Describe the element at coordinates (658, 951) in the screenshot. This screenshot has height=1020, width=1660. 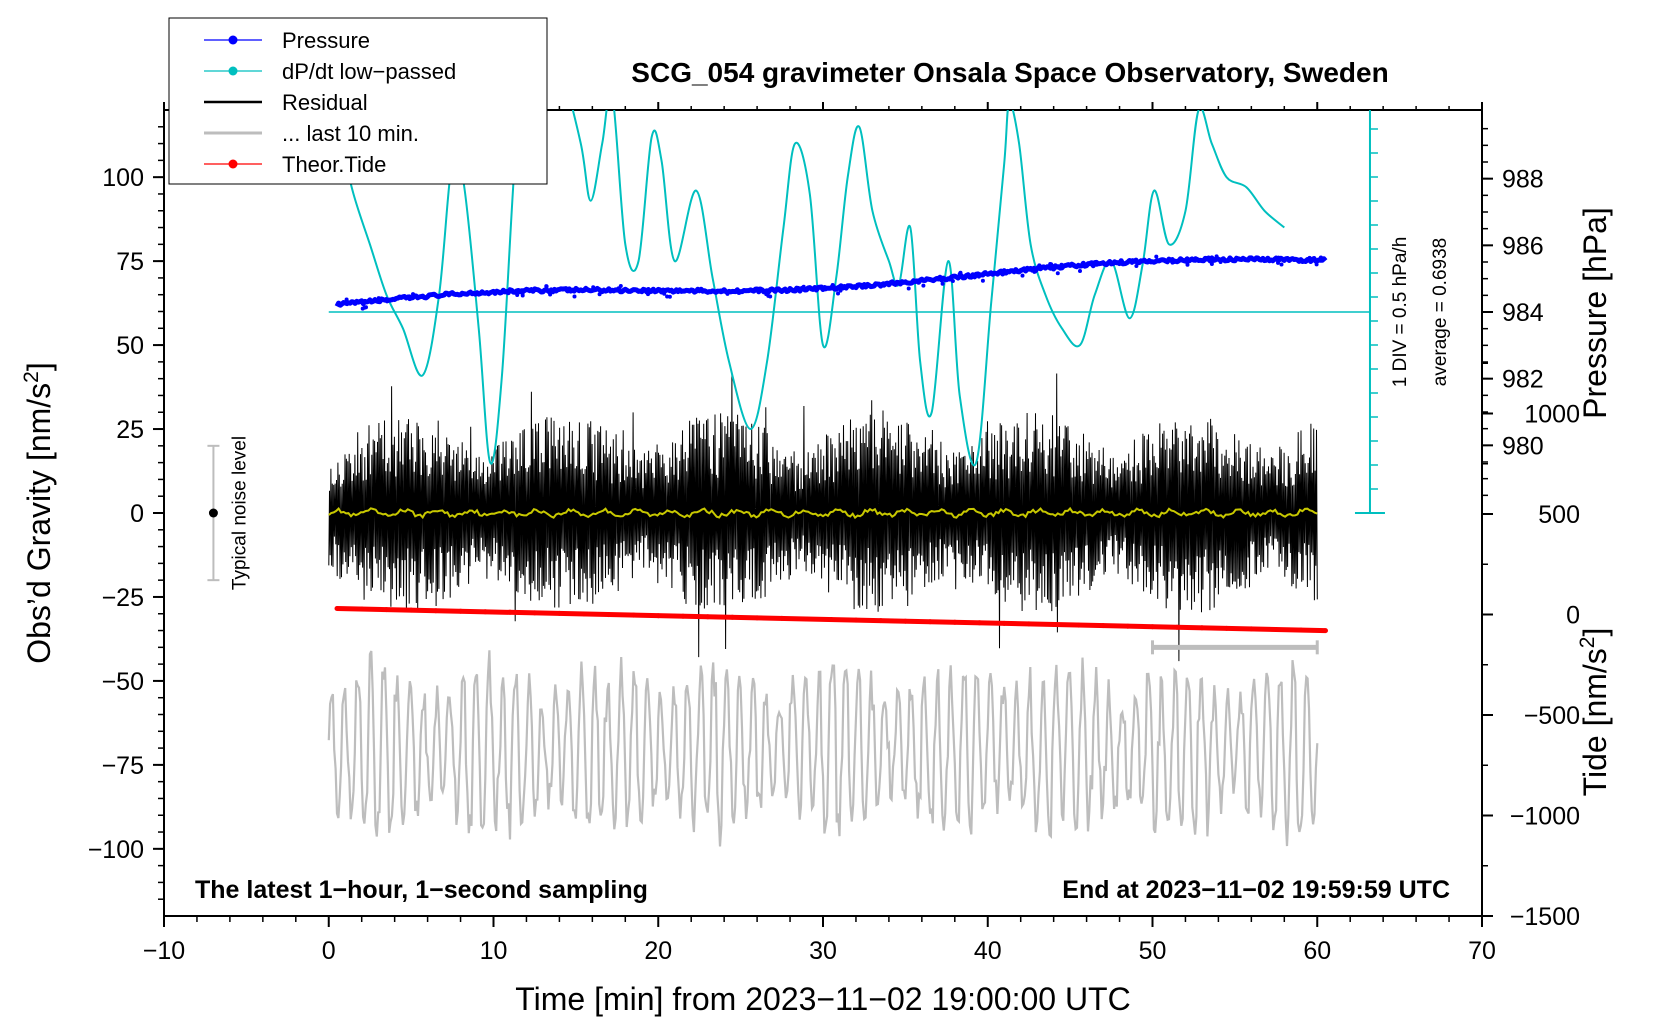
I see `x-tick-label: 20` at that location.